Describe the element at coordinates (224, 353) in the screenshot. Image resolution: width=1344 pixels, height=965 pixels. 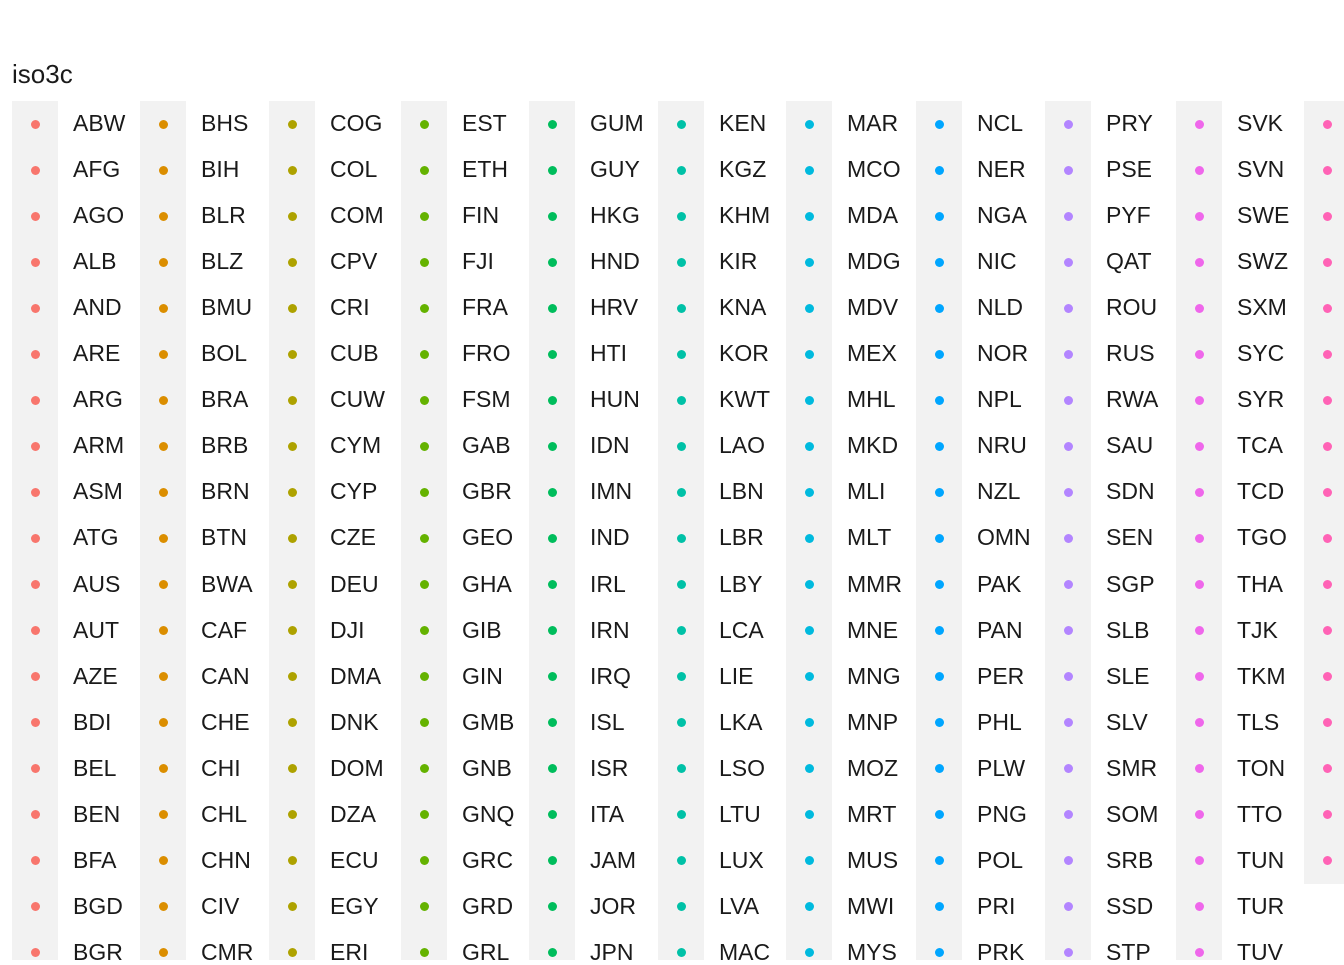
I see `legend-label: BOL` at that location.